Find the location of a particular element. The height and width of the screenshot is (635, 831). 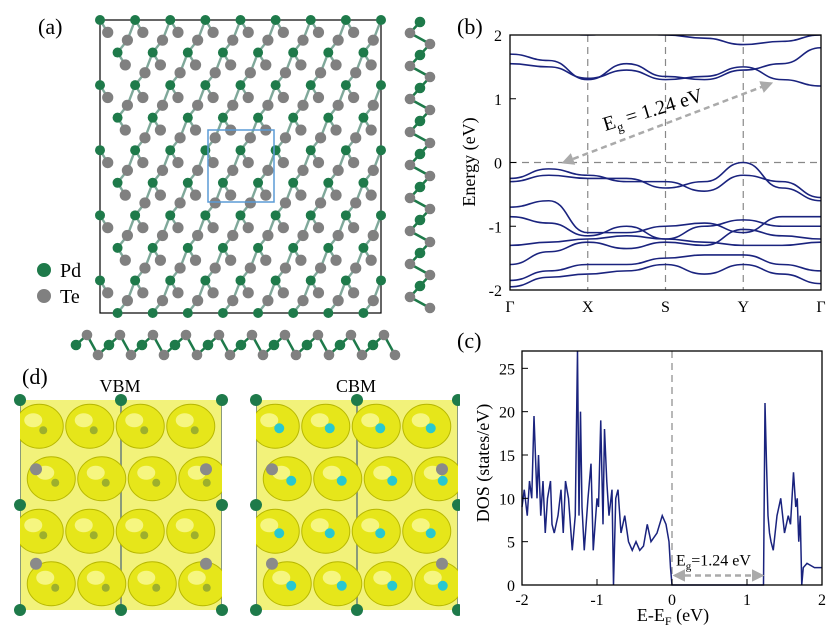

legend-pd-label: Pd is located at coordinates (70, 271).